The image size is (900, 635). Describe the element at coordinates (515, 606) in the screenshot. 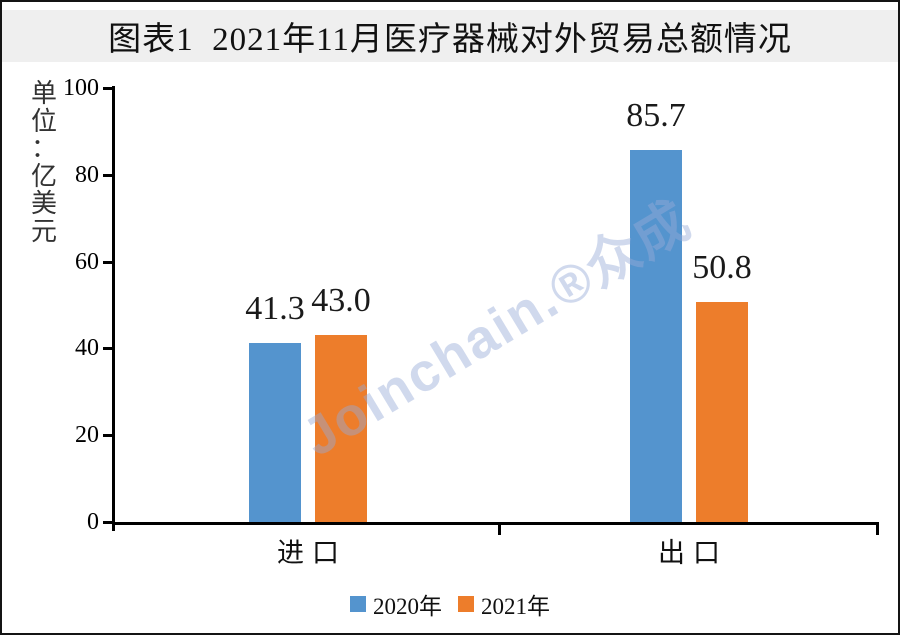

I see `legend-label: 2021年` at that location.